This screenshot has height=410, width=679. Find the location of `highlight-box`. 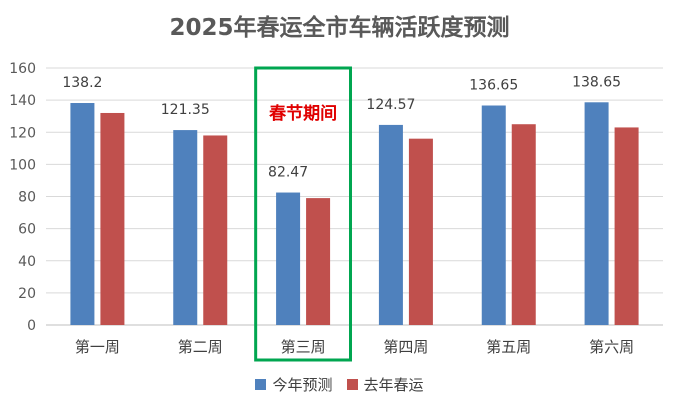

highlight-box is located at coordinates (303, 214).